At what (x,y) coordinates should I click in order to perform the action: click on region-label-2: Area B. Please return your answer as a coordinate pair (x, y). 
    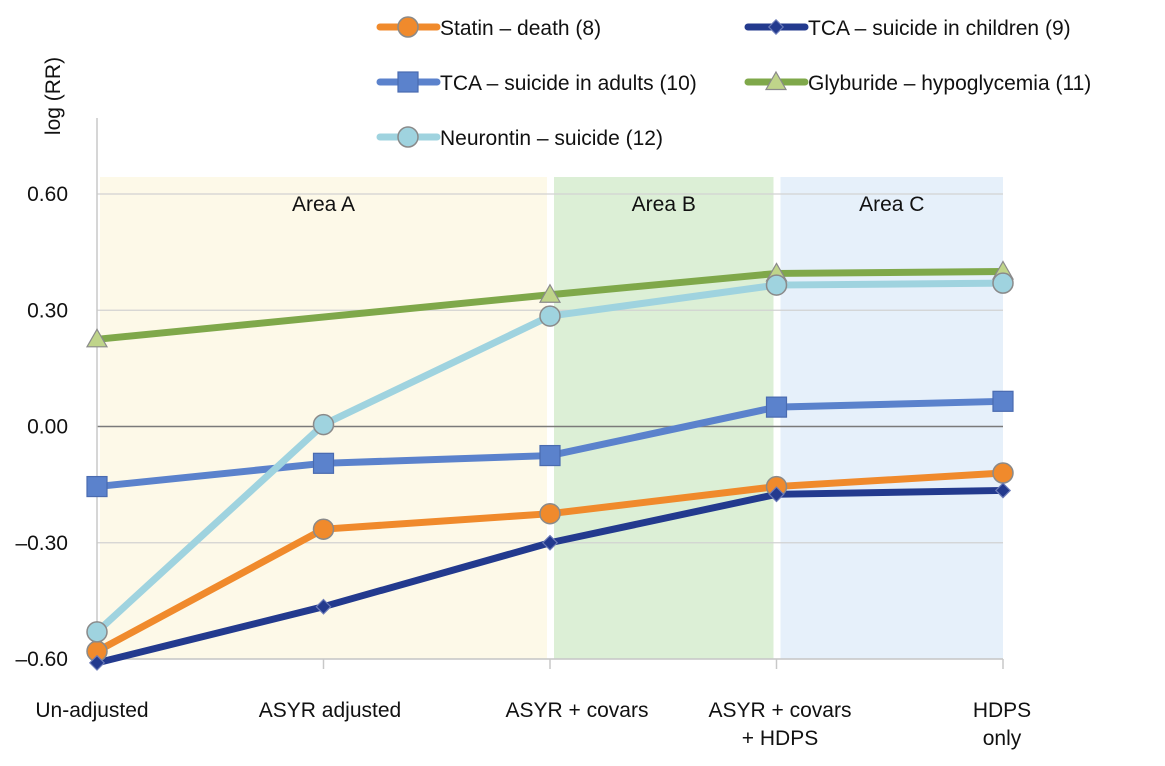
    Looking at the image, I should click on (664, 204).